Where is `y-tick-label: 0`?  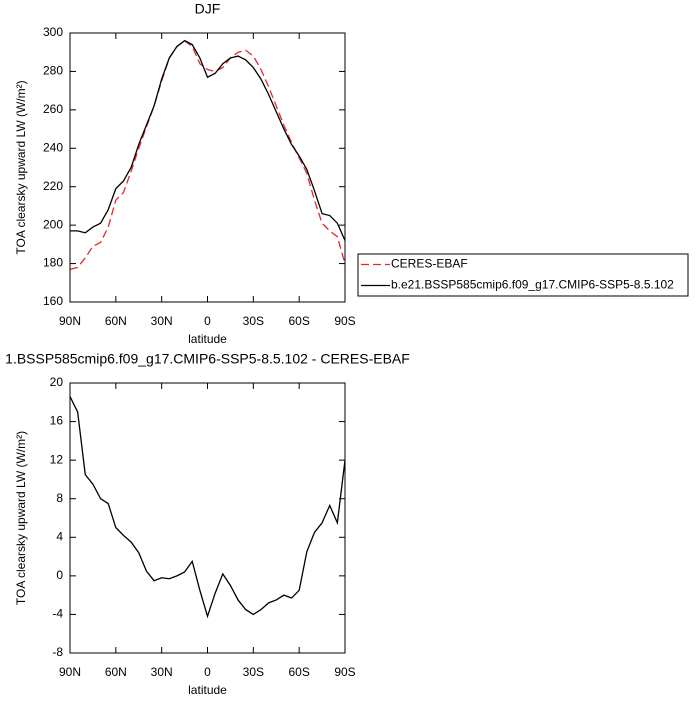 y-tick-label: 0 is located at coordinates (59, 575).